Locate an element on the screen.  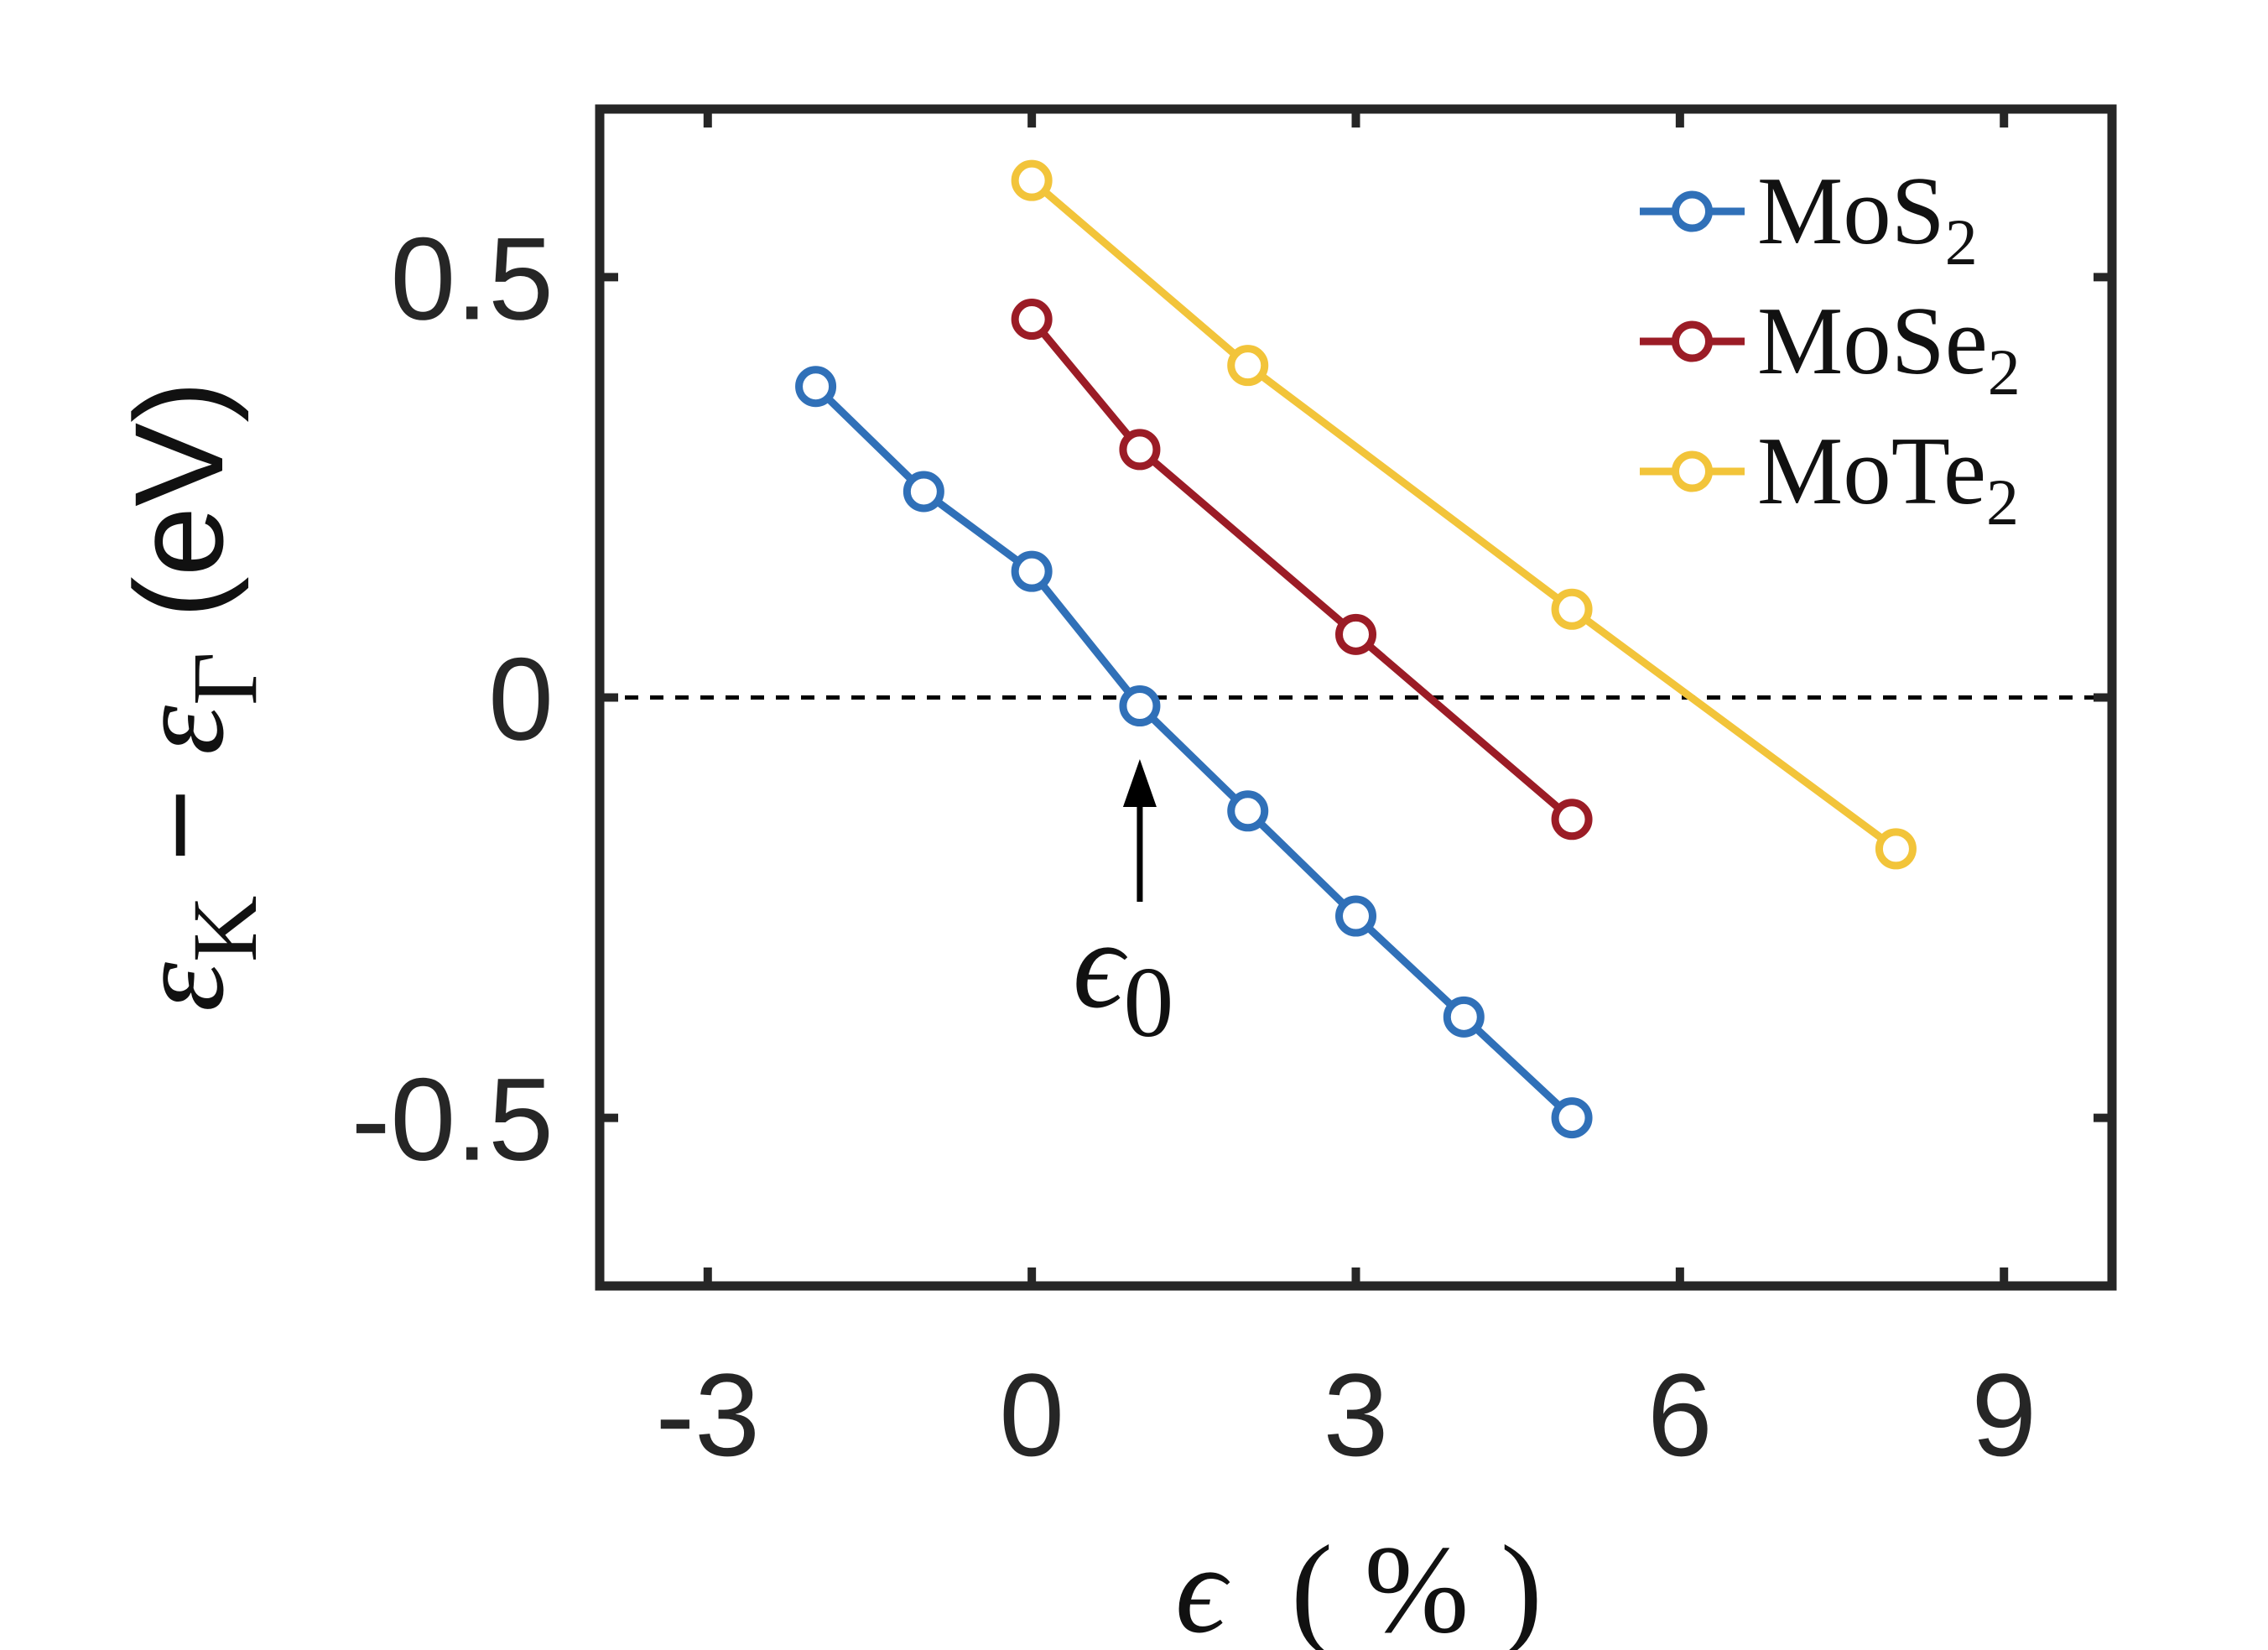
annotation-epsilon0: ϵ0 is located at coordinates (1123, 908).